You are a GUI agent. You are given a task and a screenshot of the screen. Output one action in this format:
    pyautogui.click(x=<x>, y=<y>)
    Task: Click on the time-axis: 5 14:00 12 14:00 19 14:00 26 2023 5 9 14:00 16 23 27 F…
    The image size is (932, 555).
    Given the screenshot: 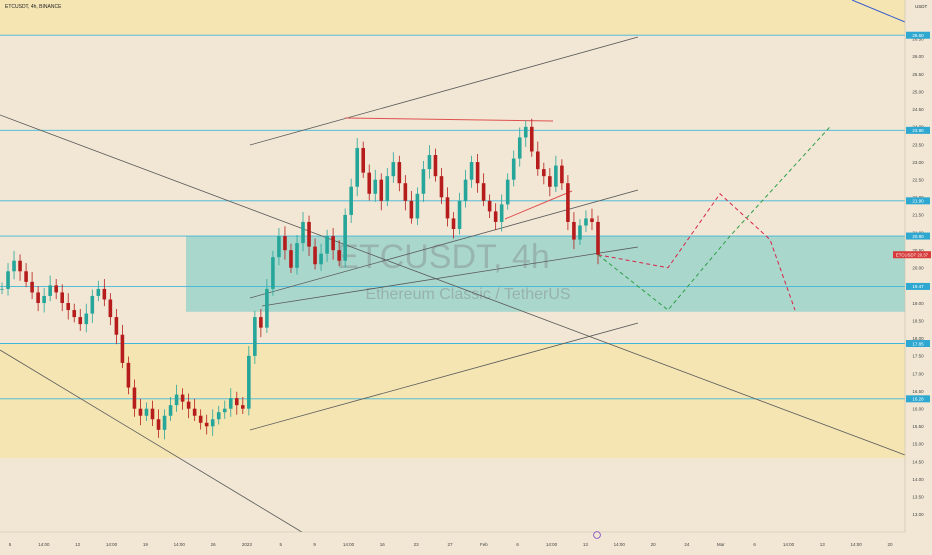 What is the action you would take?
    pyautogui.click(x=451, y=544)
    